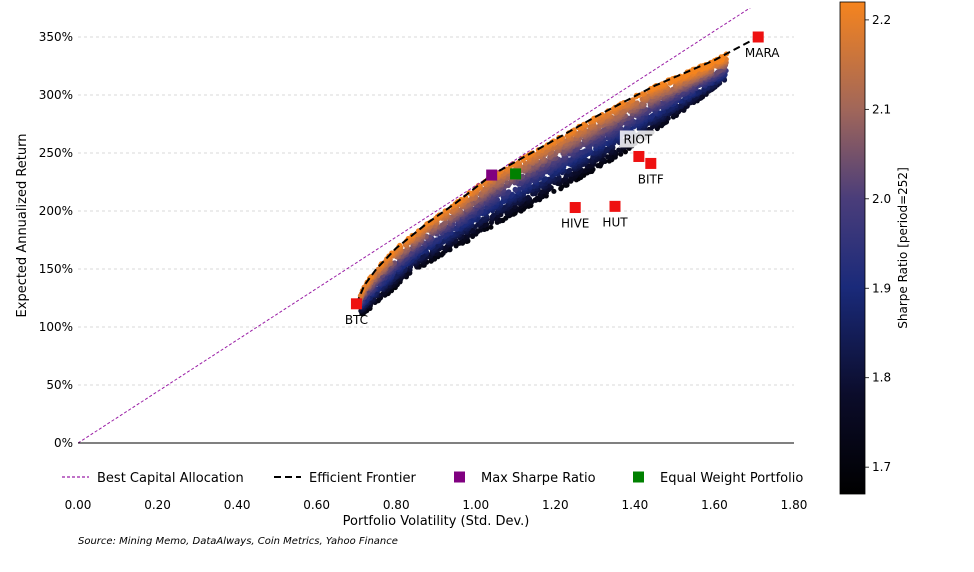 This screenshot has height=572, width=974. I want to click on x-tick-label: 0.00, so click(78, 505).